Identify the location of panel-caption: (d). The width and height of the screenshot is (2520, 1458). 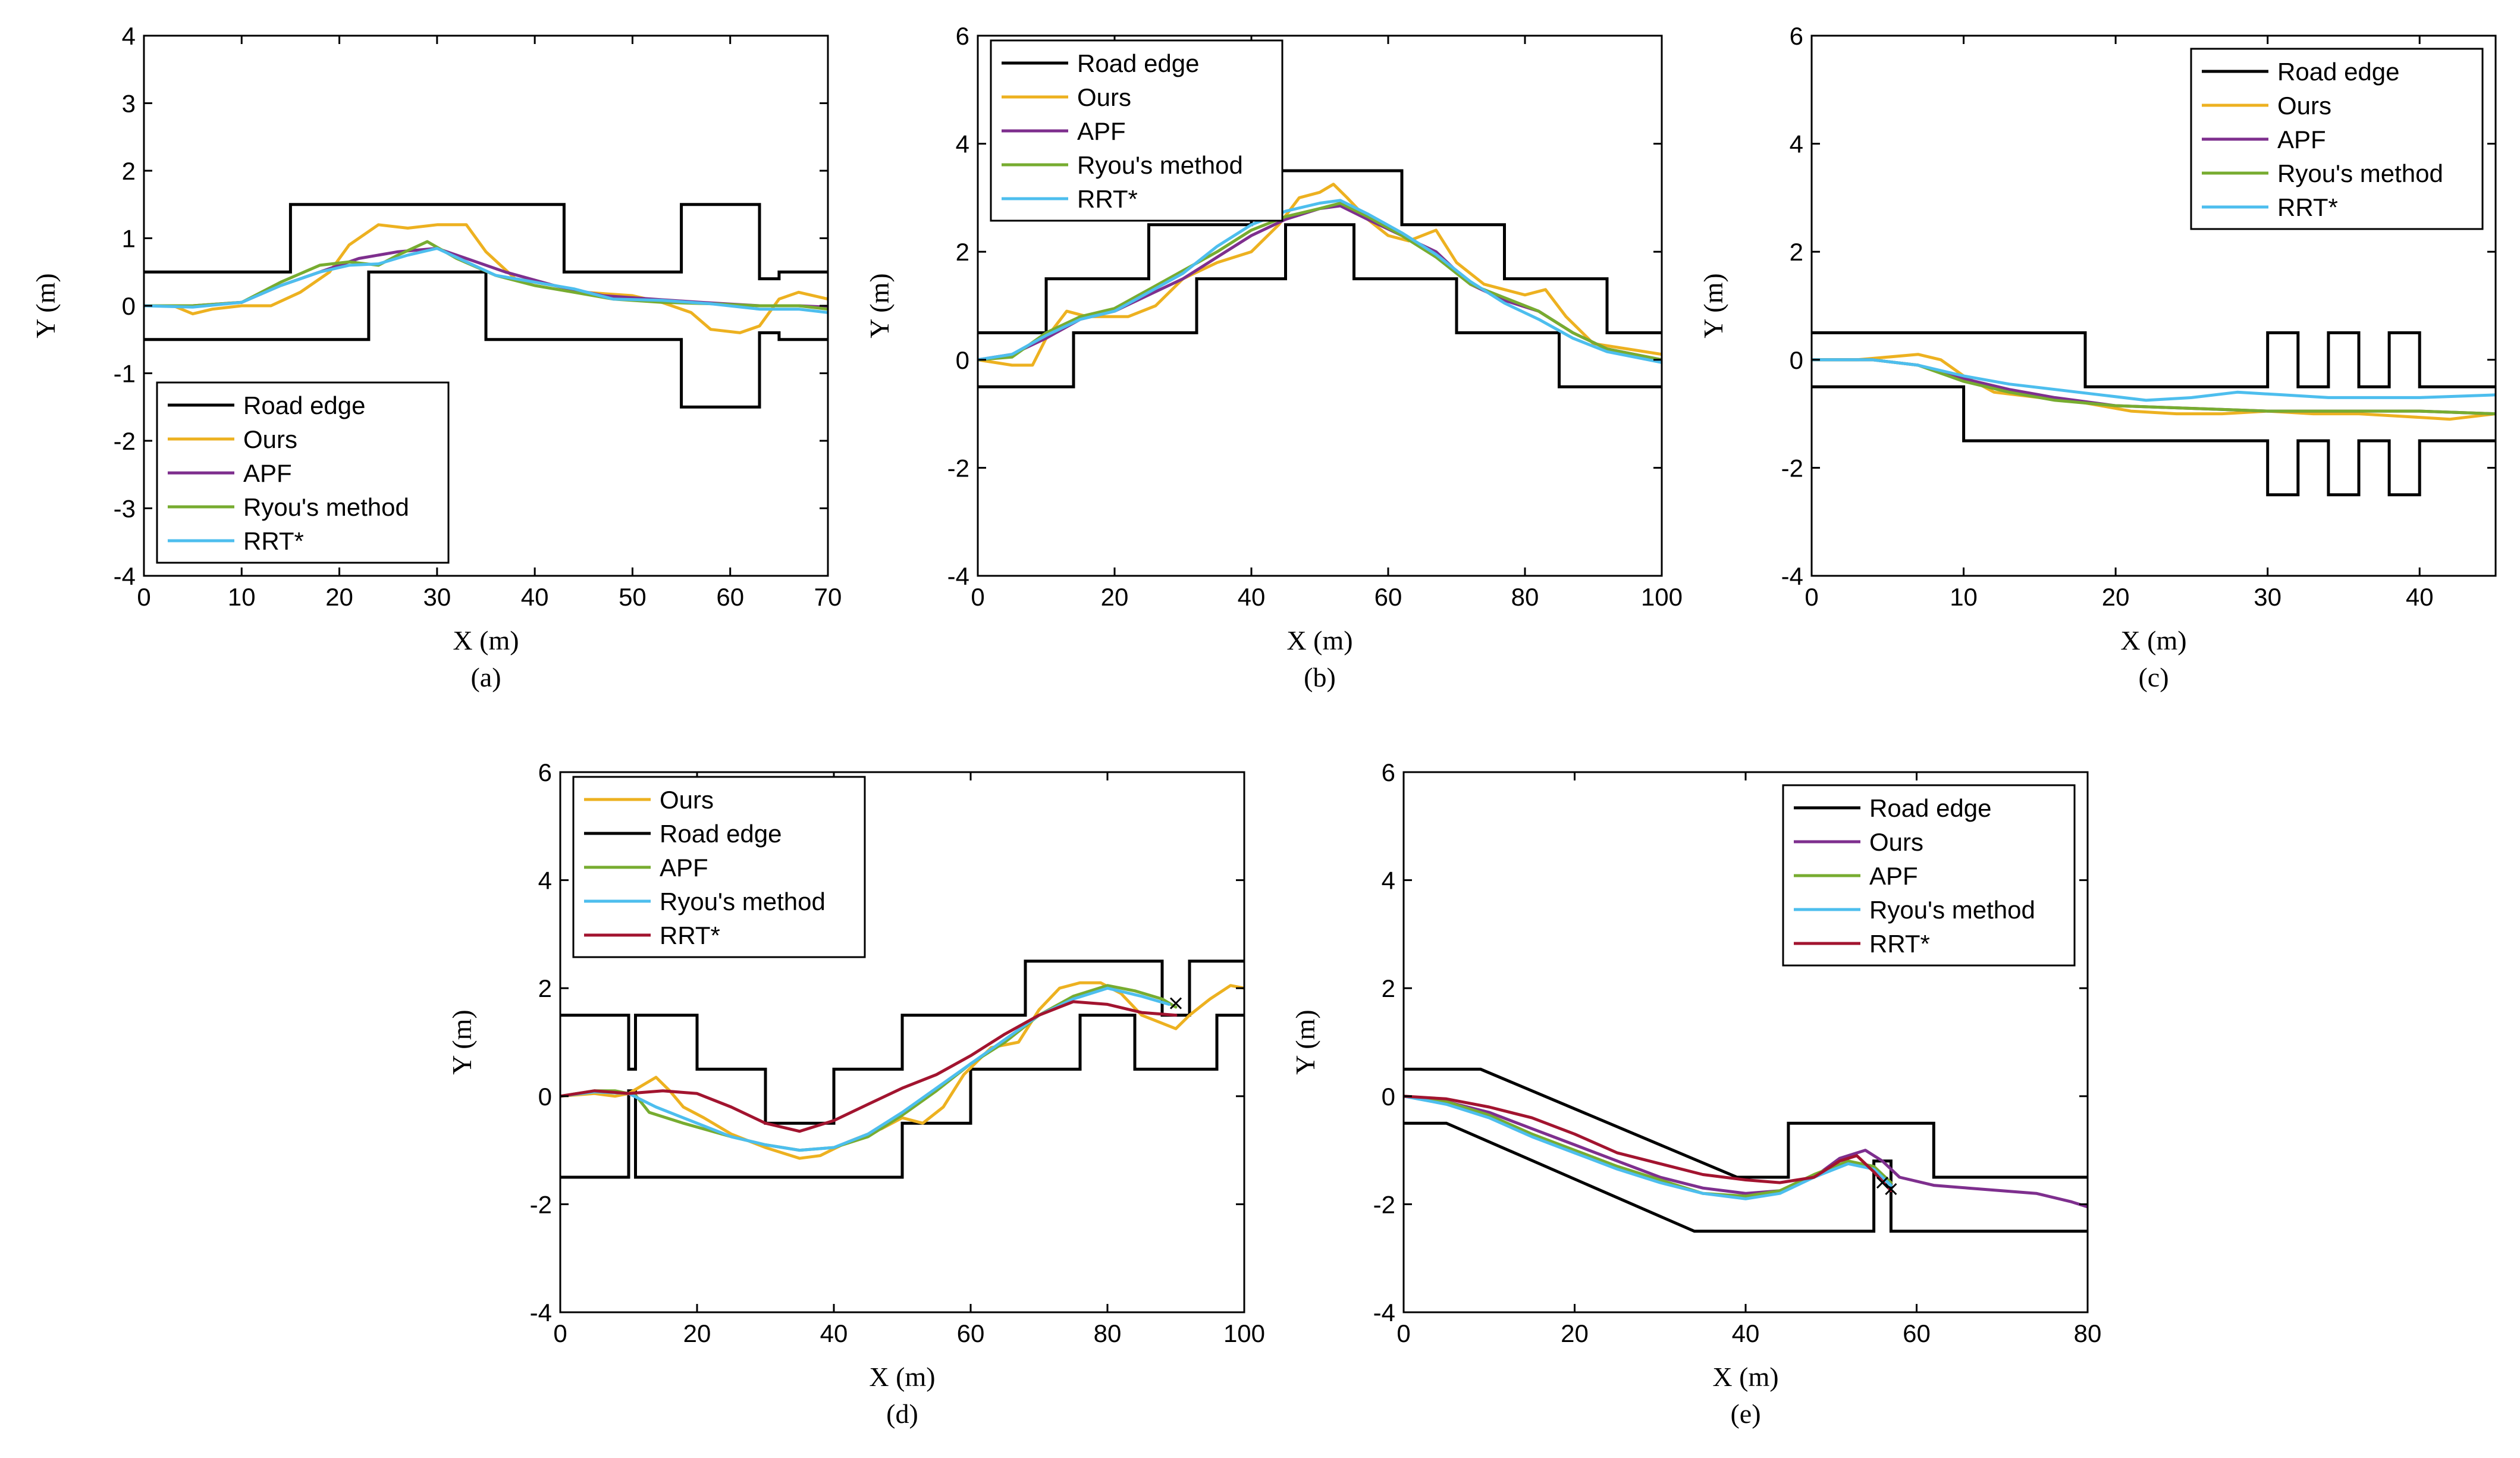
(902, 1414).